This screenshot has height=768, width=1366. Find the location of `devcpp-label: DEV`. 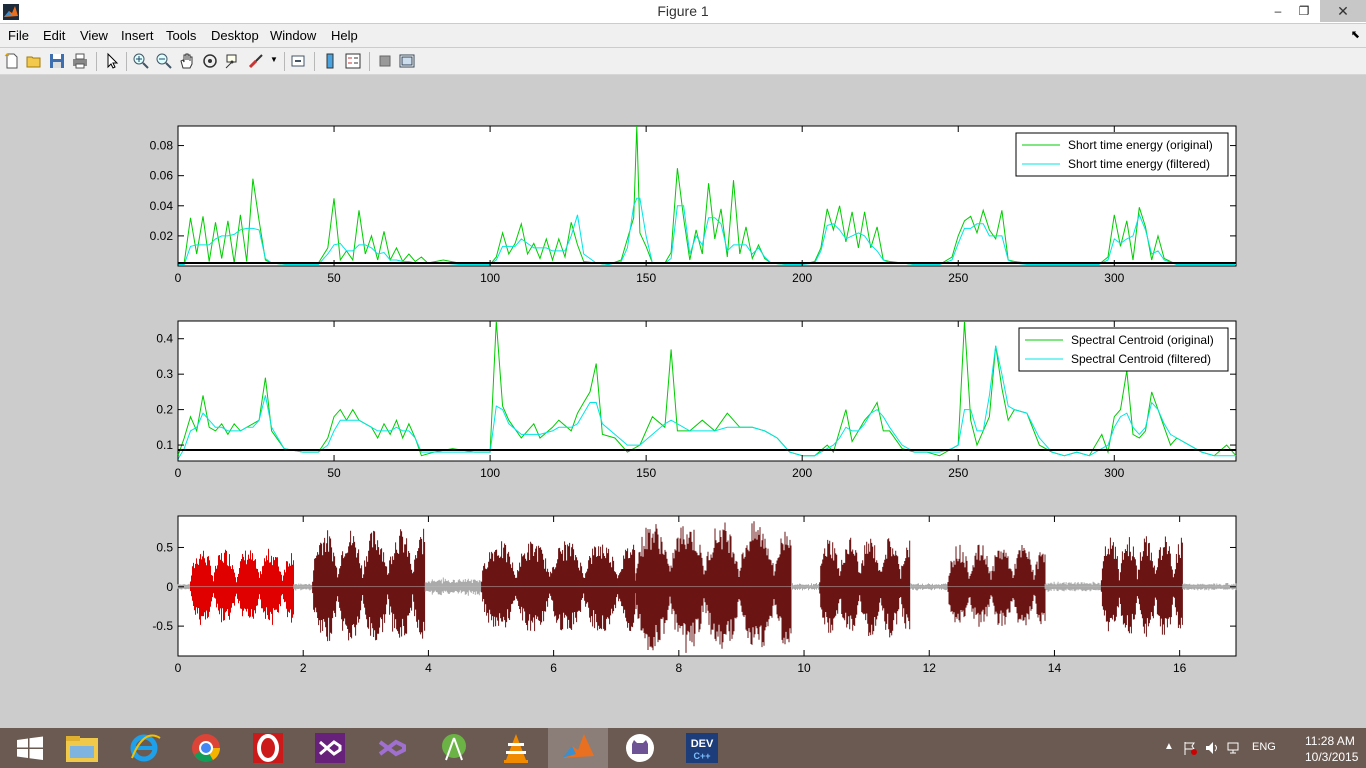

devcpp-label: DEV is located at coordinates (702, 744).